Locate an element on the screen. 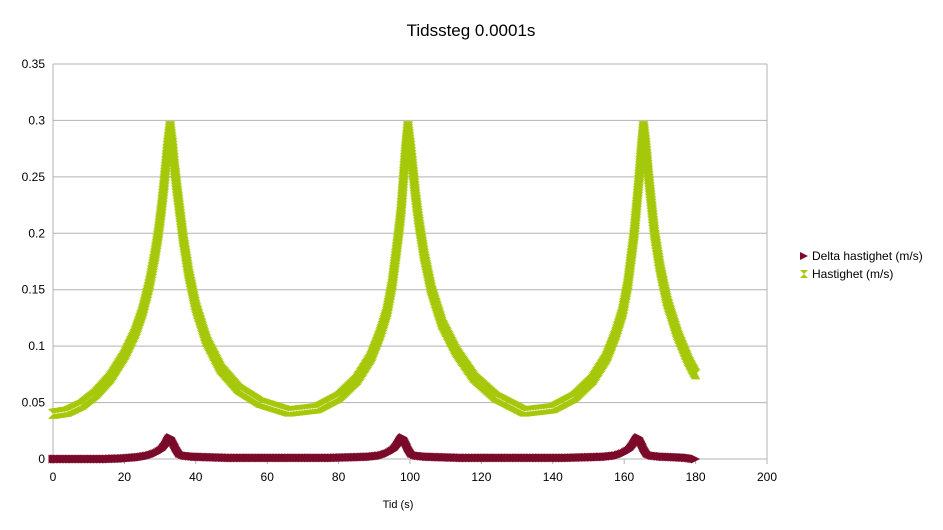 The height and width of the screenshot is (530, 943). y-tick-label: 0.3 is located at coordinates (36, 120).